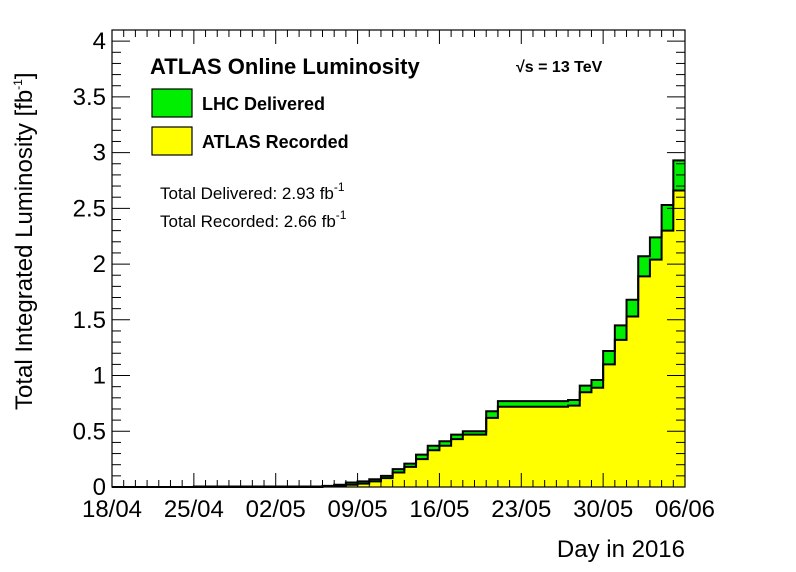 The image size is (796, 572). I want to click on y-axis-title: Total Integrated Luminosity [fb-1], so click(24, 241).